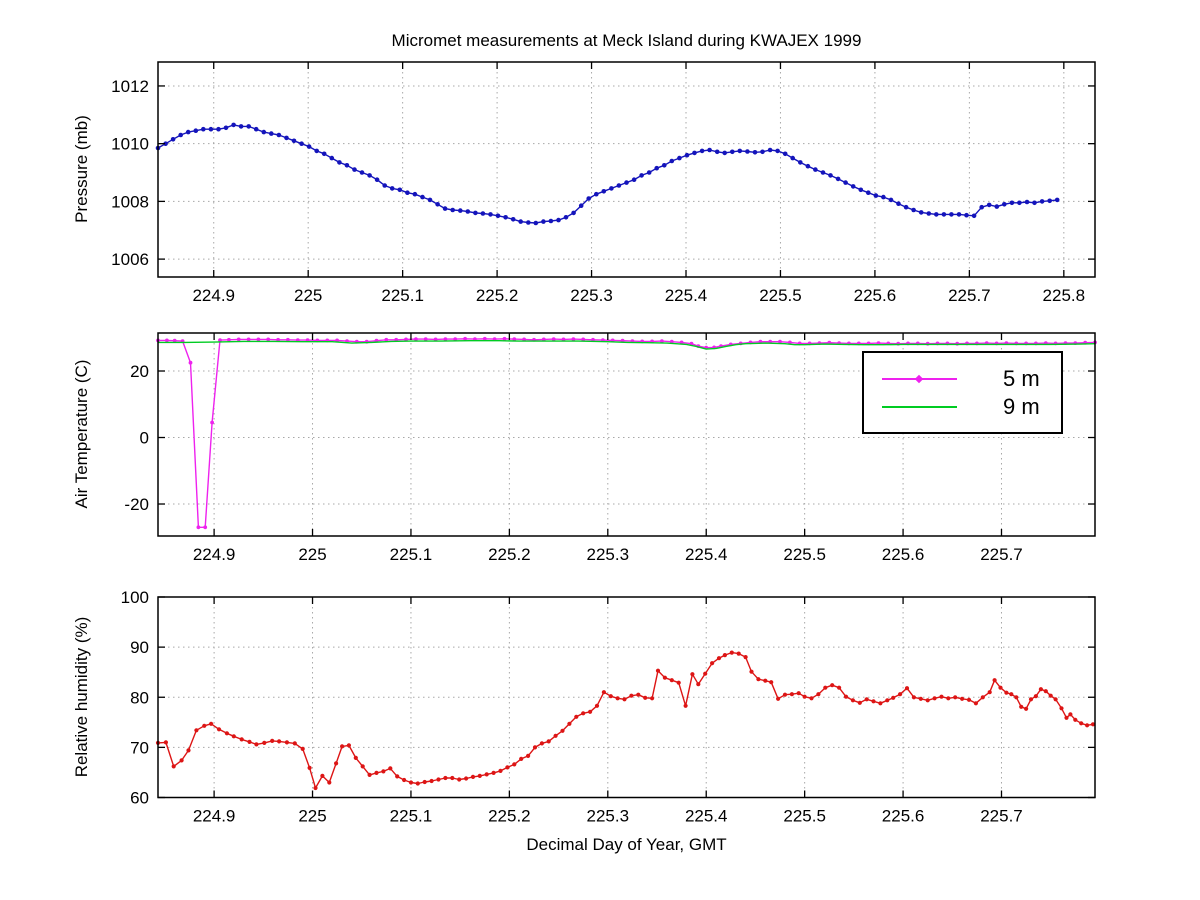  I want to click on x-tick-label: 225.4, so click(686, 295).